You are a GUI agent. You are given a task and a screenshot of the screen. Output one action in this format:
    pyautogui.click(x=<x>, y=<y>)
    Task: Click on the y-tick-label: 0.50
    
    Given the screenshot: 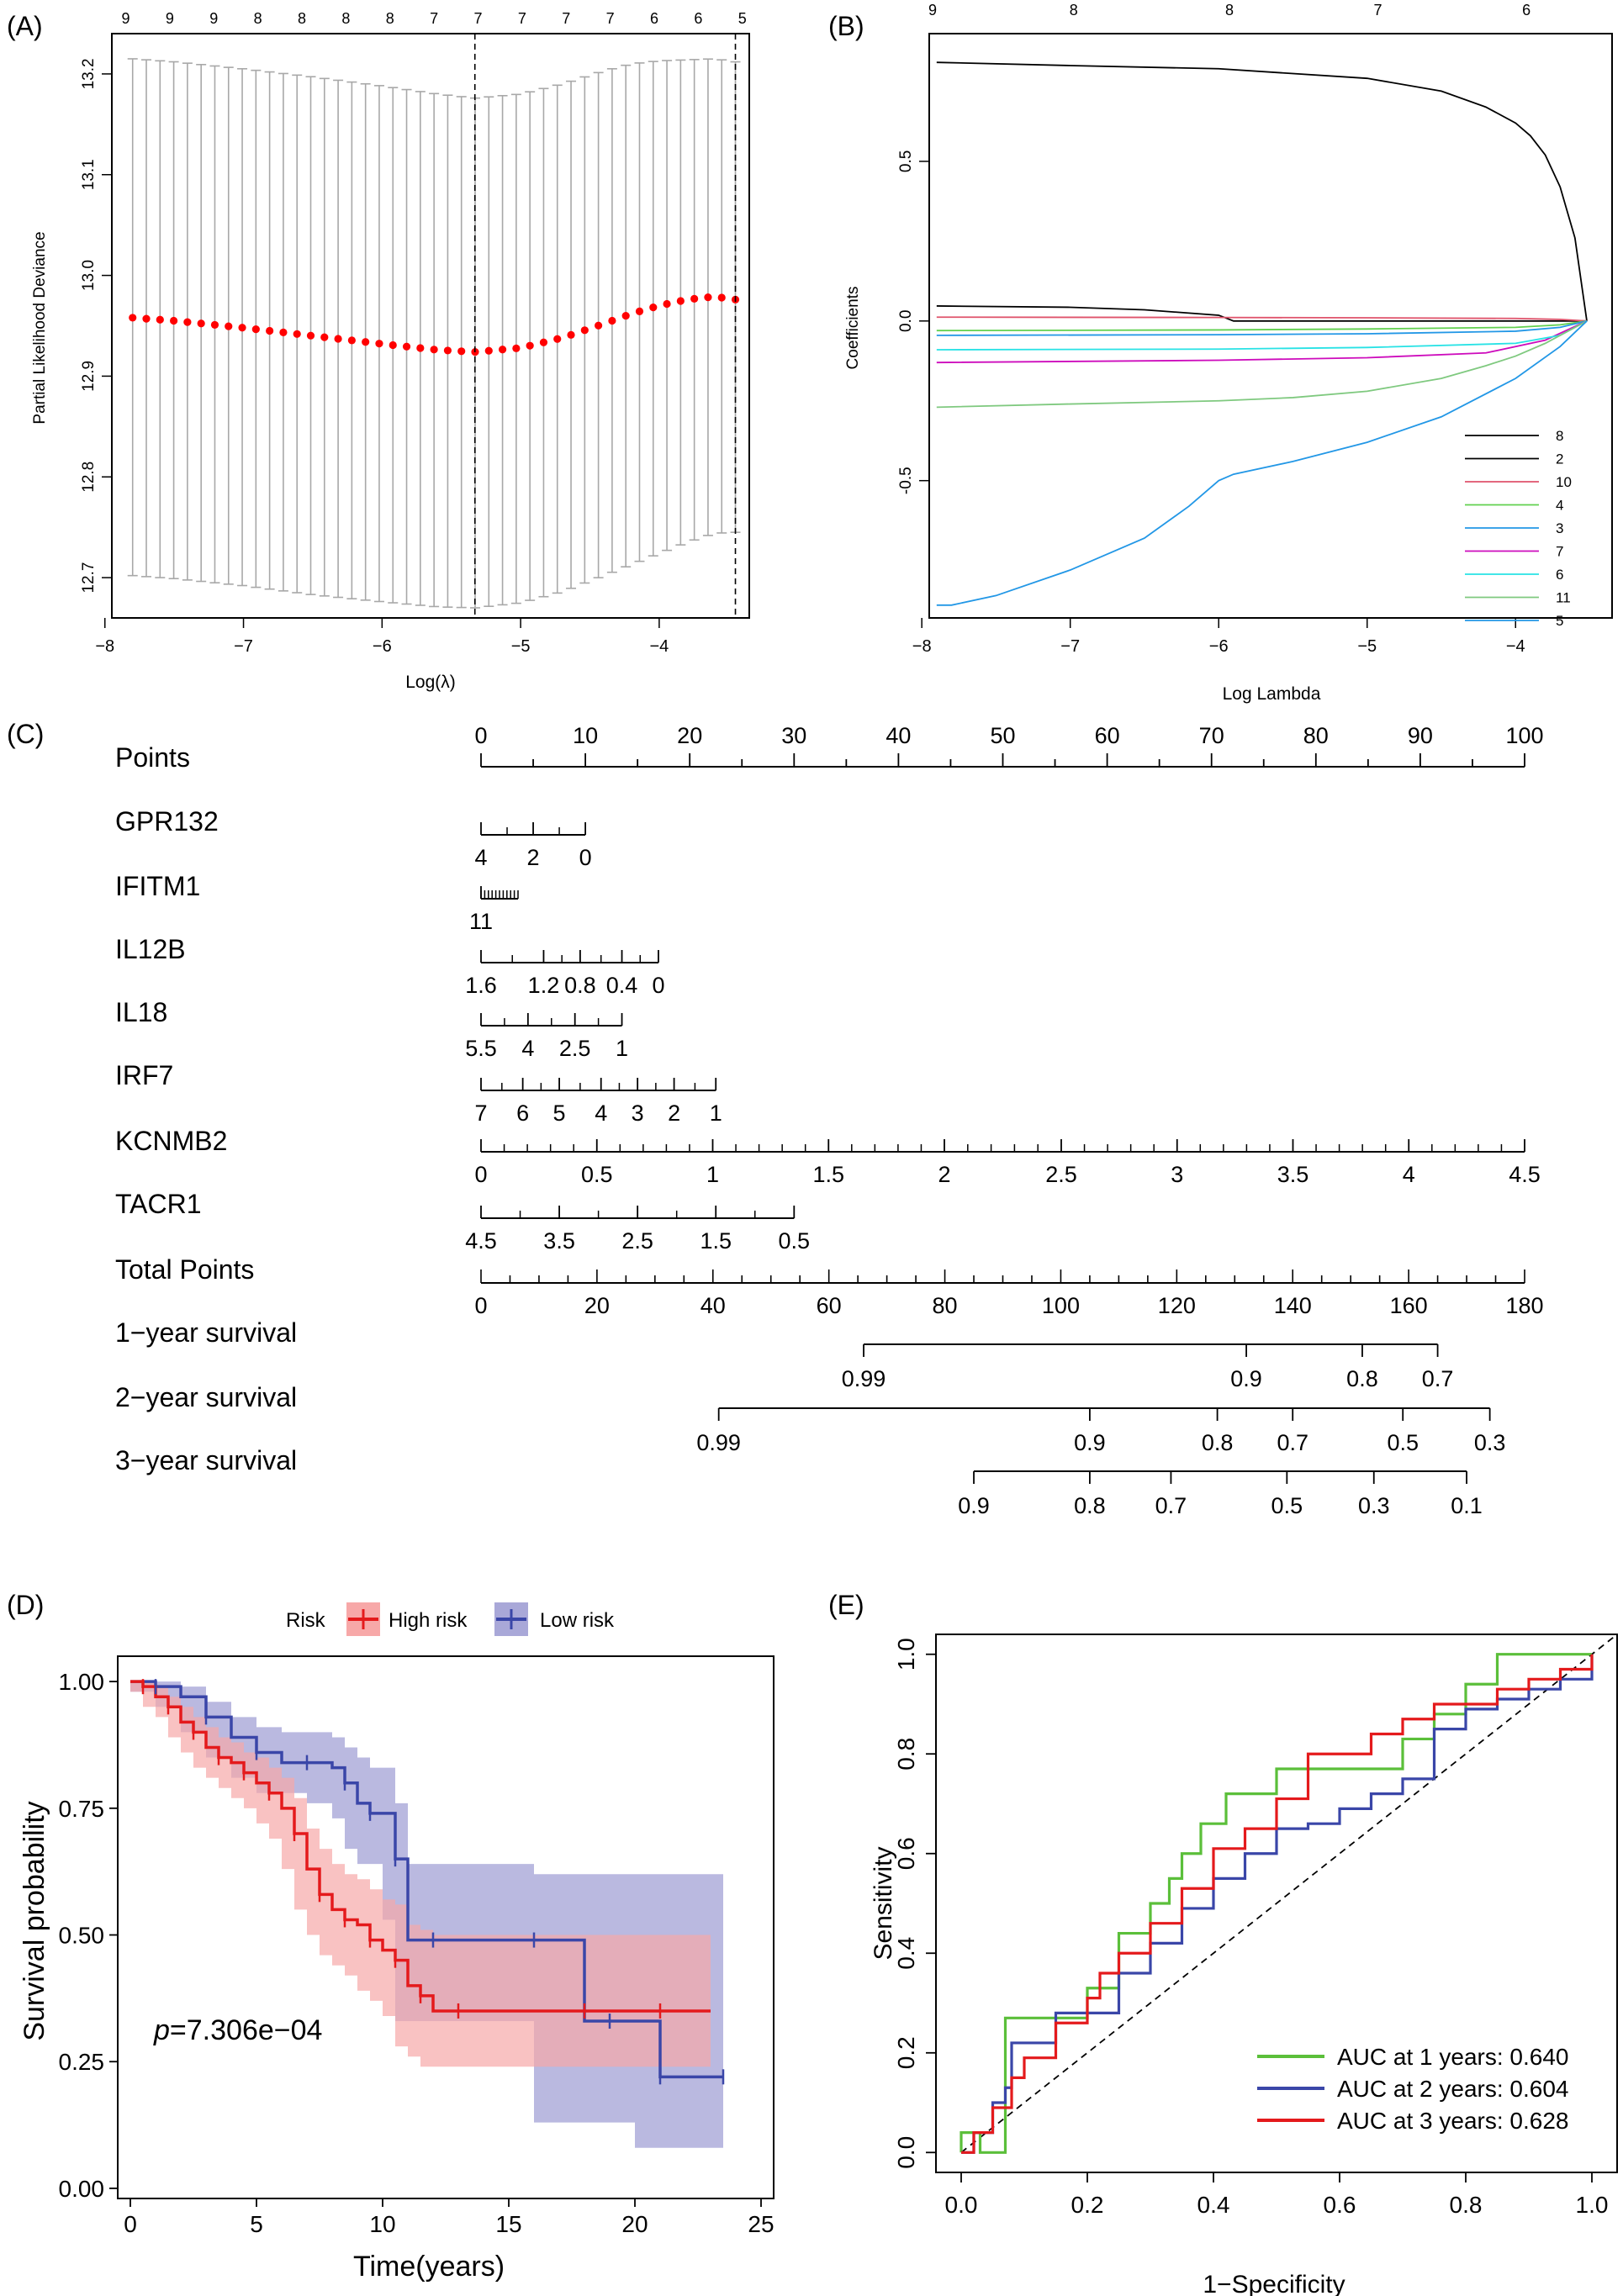 What is the action you would take?
    pyautogui.click(x=82, y=1936)
    